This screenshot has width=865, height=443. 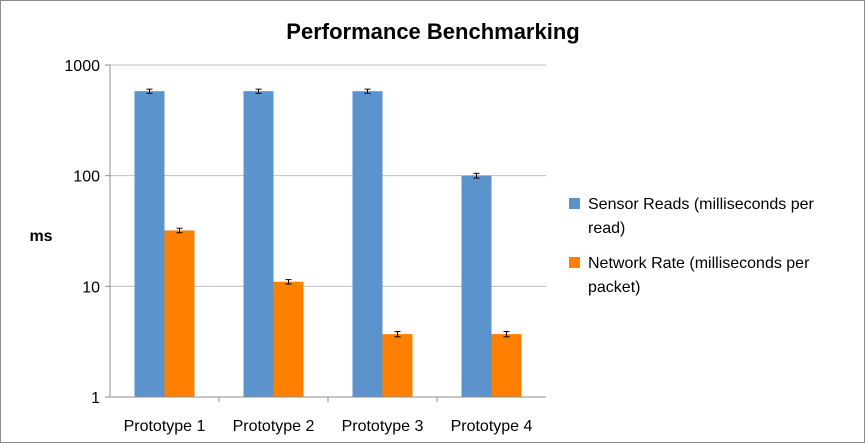 What do you see at coordinates (82, 232) in the screenshot?
I see `y-tick-labels: 1 10 100 1000` at bounding box center [82, 232].